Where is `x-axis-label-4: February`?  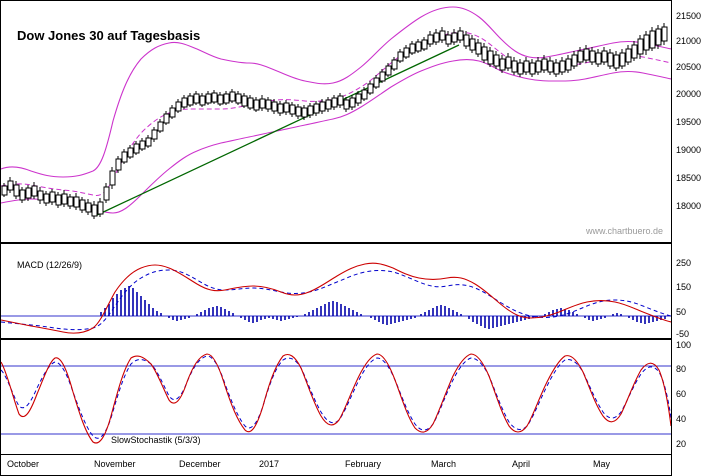
x-axis-label-4: February is located at coordinates (363, 464).